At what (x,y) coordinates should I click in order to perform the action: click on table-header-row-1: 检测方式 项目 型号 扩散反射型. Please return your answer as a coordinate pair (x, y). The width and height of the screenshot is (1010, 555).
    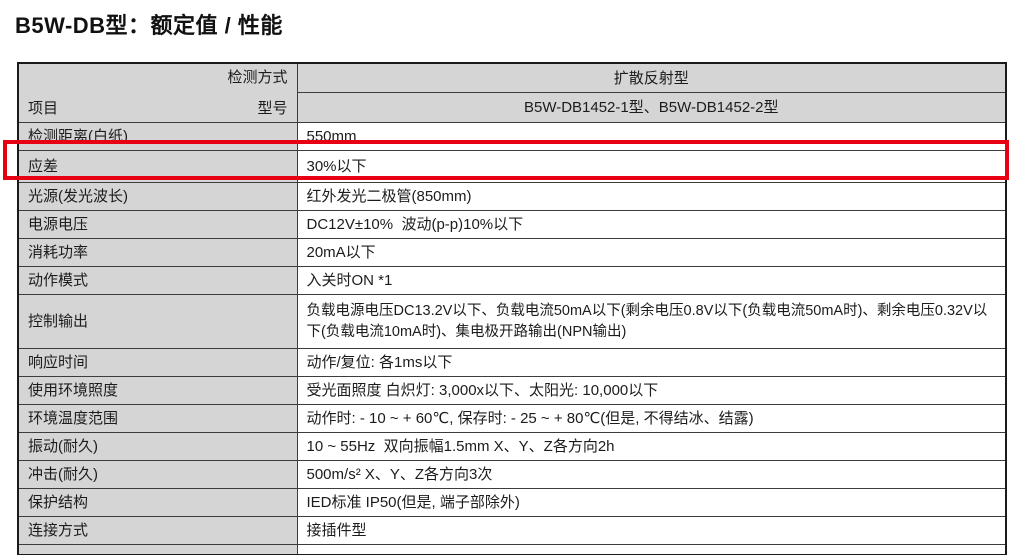
    Looking at the image, I should click on (512, 92).